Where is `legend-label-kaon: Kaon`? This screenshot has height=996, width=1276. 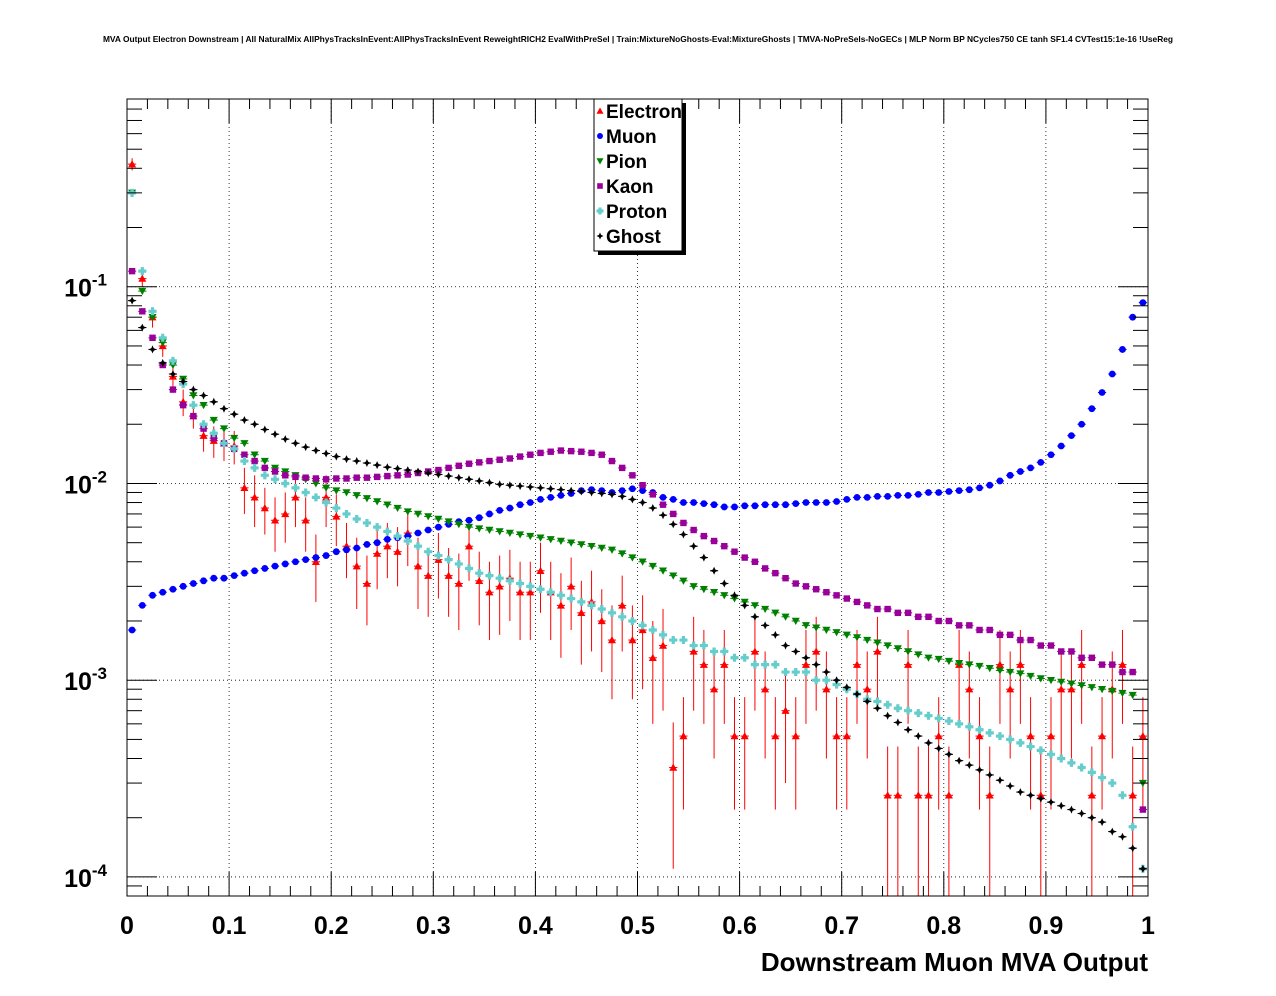
legend-label-kaon: Kaon is located at coordinates (630, 187).